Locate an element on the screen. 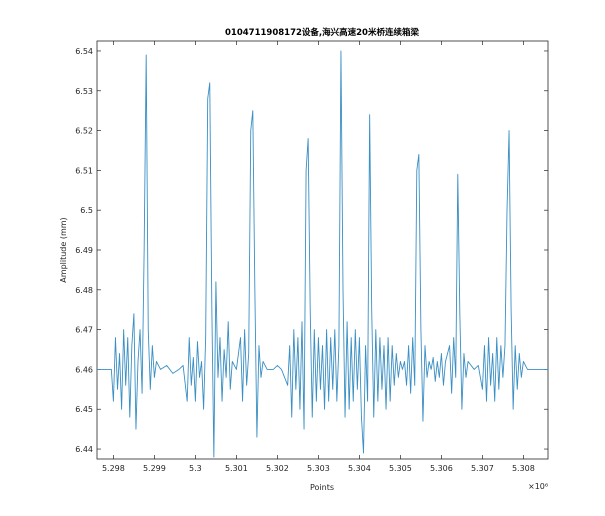  y-tick-label: 6.49 is located at coordinates (84, 250).